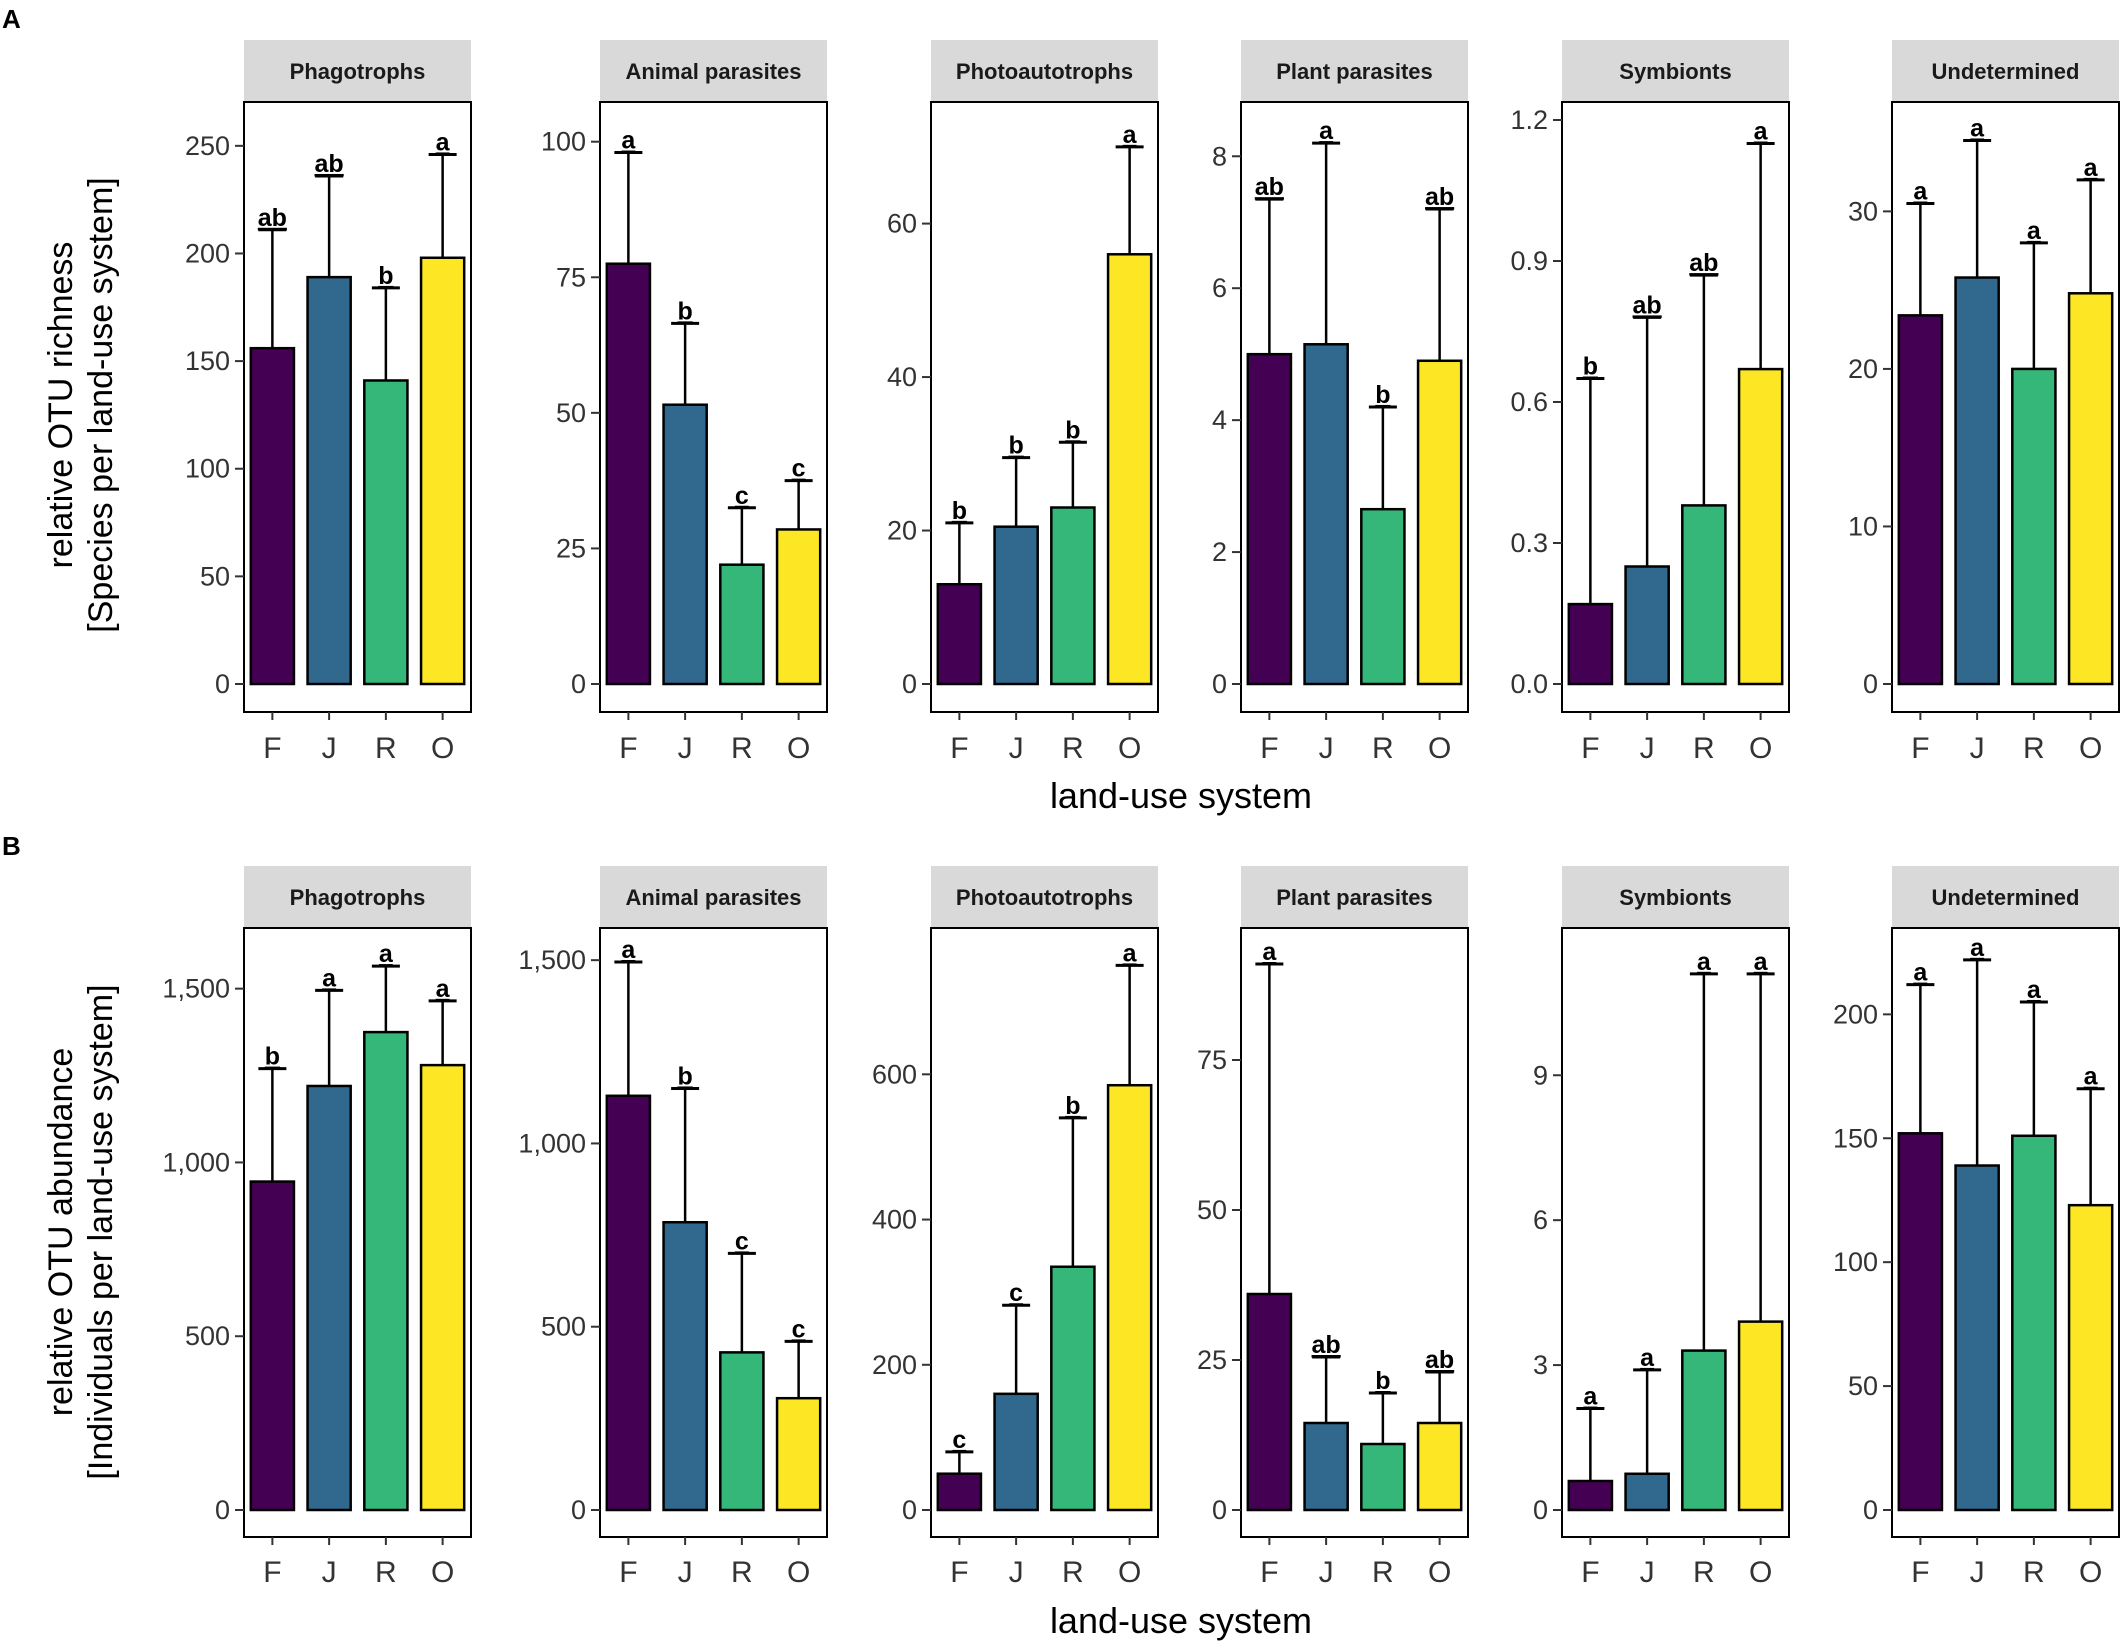 The height and width of the screenshot is (1647, 2124). What do you see at coordinates (894, 1220) in the screenshot?
I see `y-tick-label: 400` at bounding box center [894, 1220].